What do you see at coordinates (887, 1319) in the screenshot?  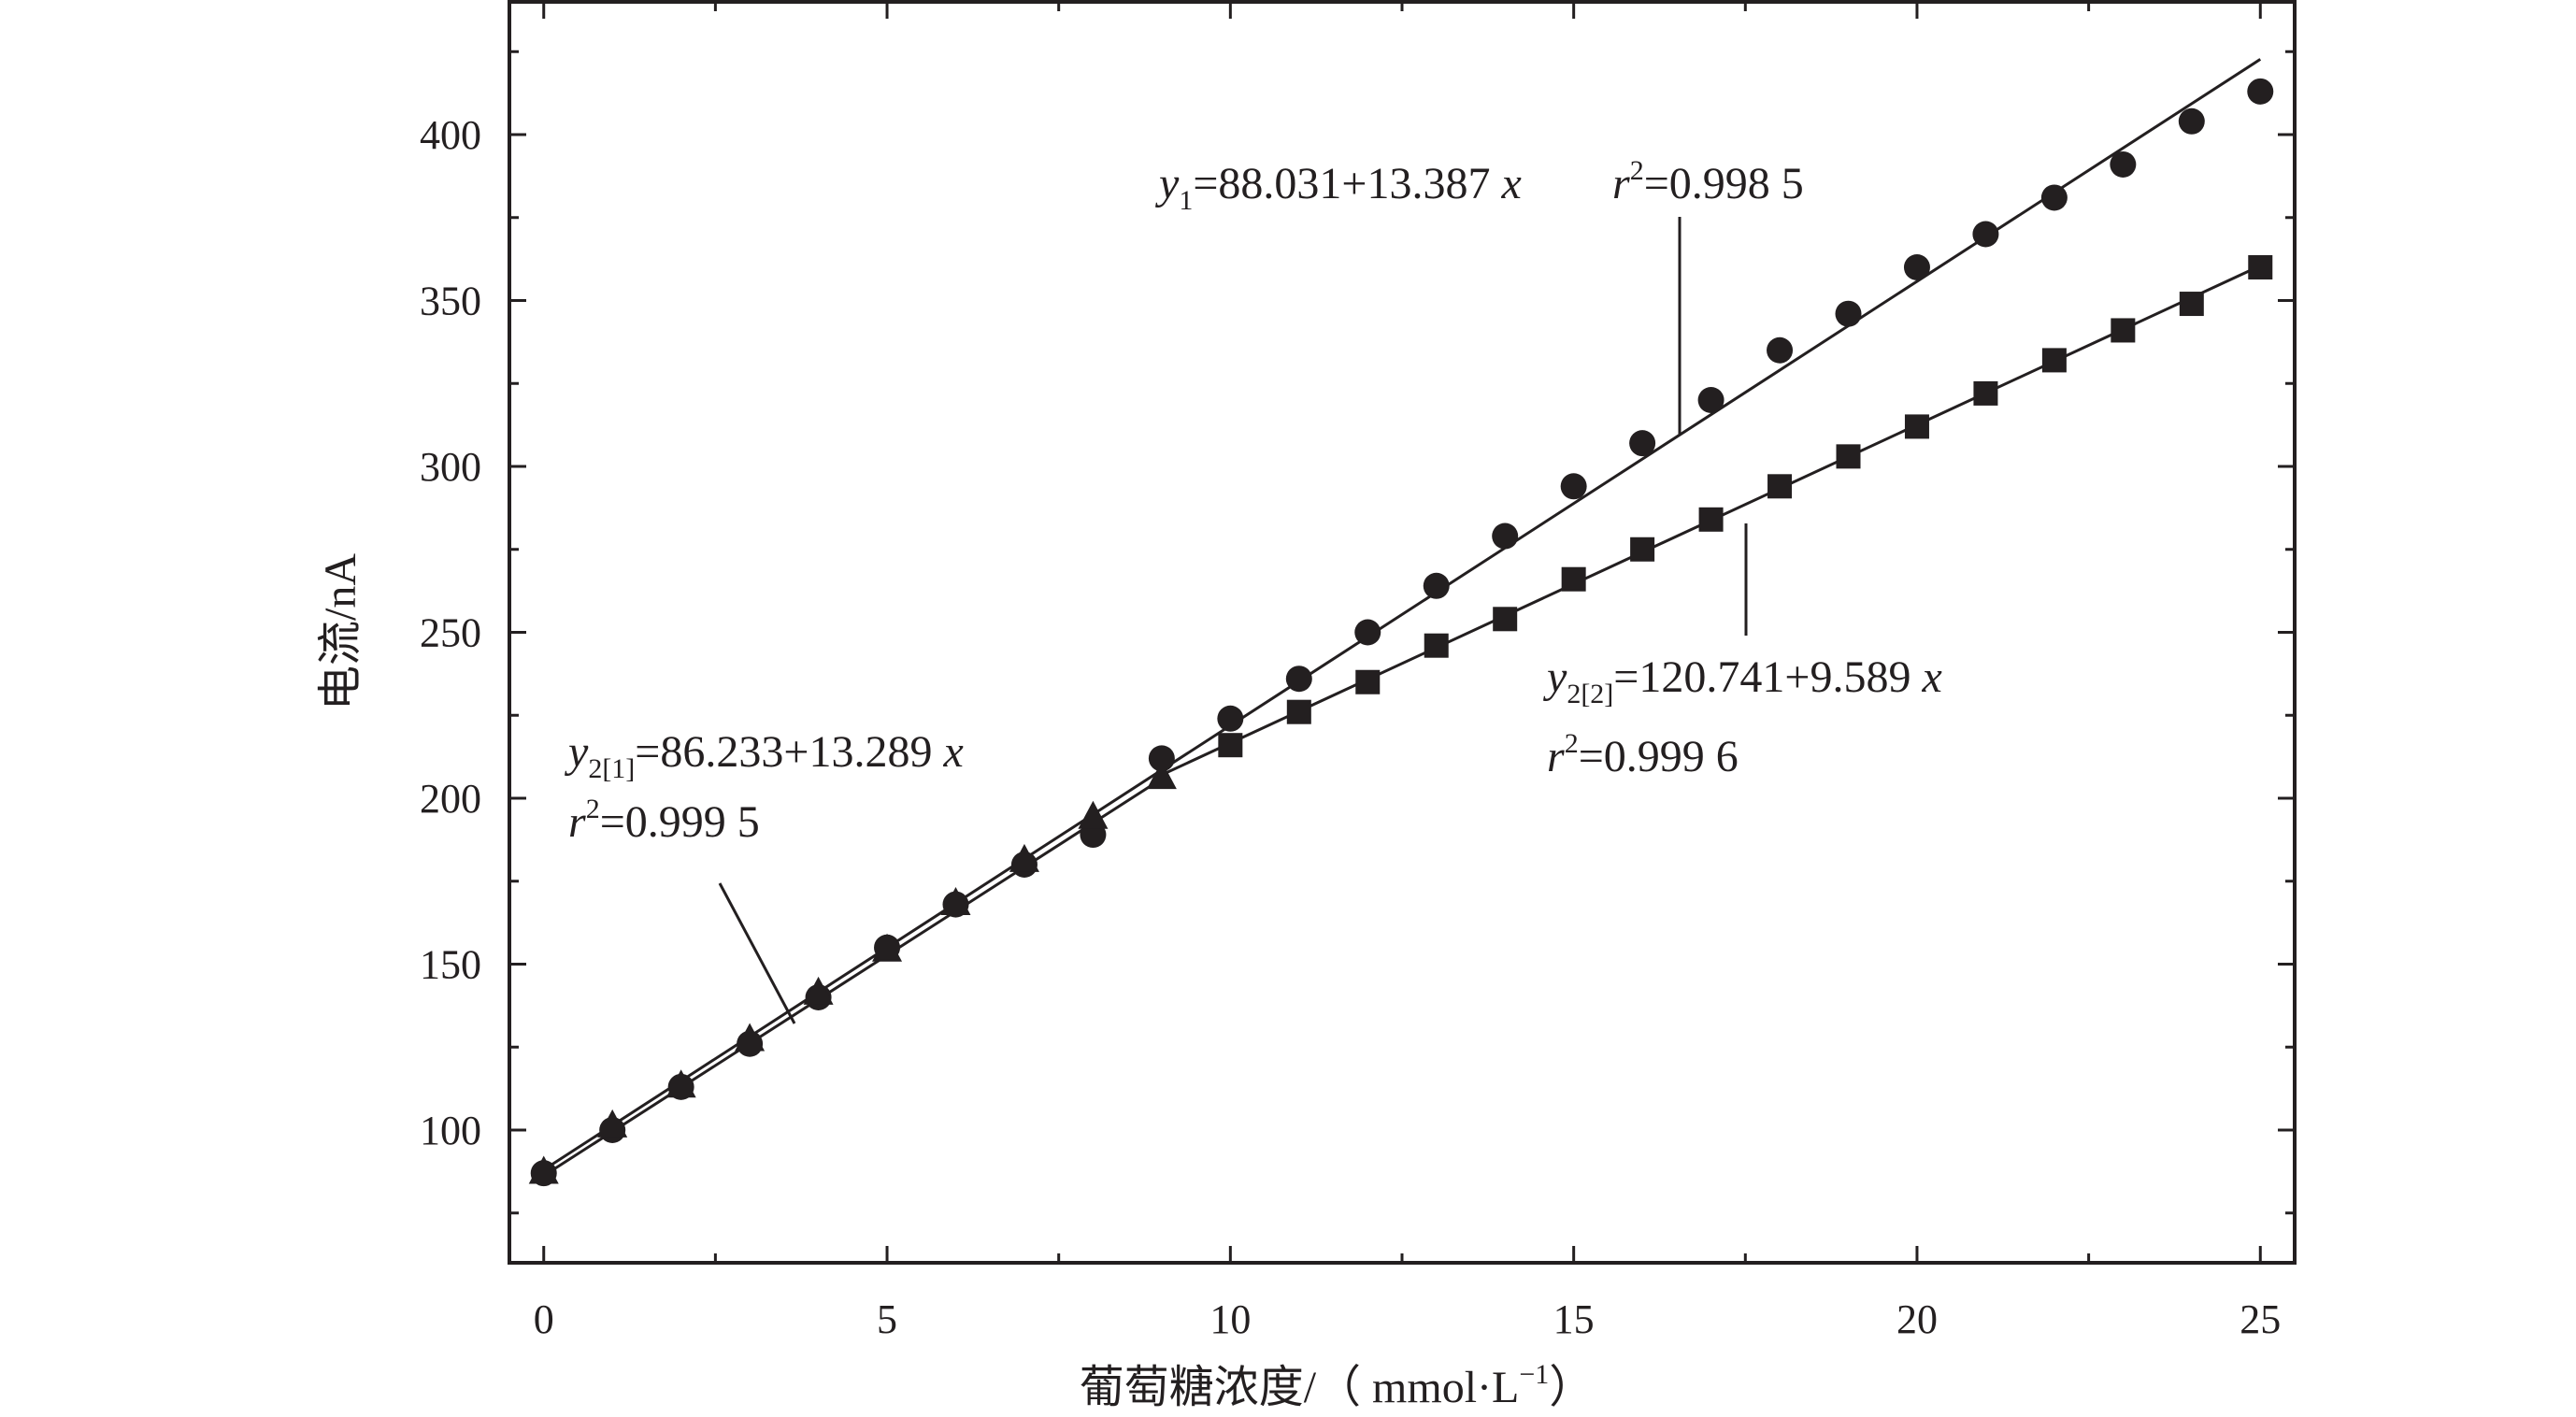 I see `x-tick-label: 5` at bounding box center [887, 1319].